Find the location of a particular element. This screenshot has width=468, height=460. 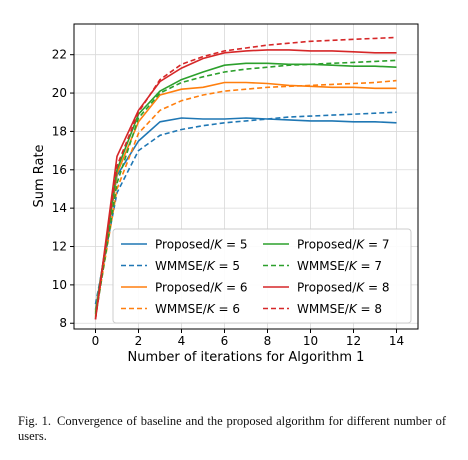

x-tick-label: 6 is located at coordinates (225, 341).